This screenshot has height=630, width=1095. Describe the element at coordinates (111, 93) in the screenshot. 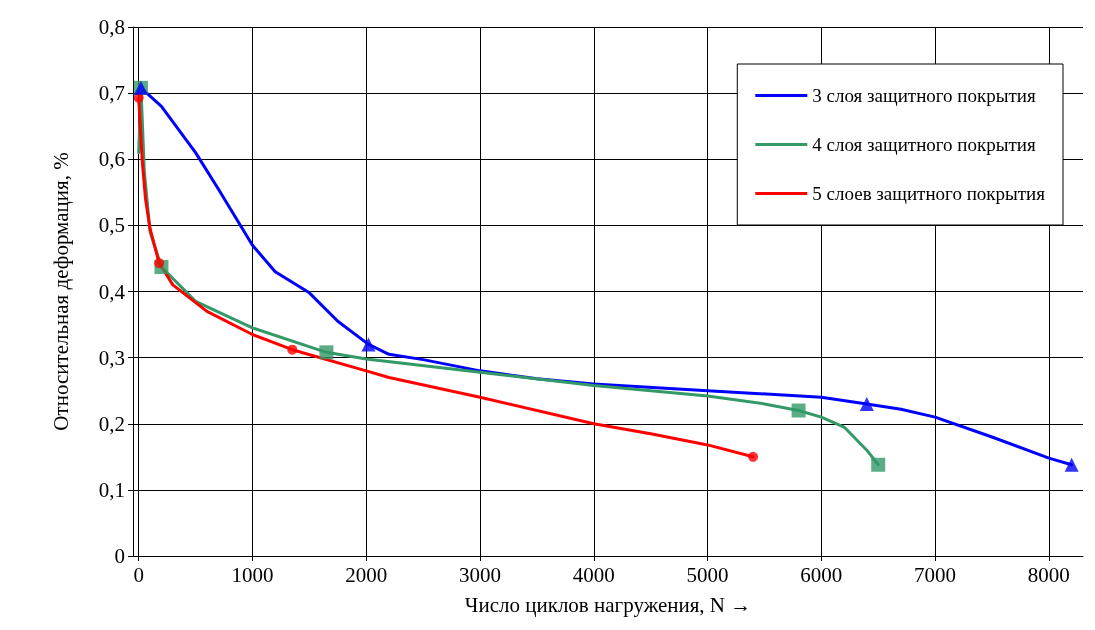

I see `y-tick-label: 0,7` at that location.